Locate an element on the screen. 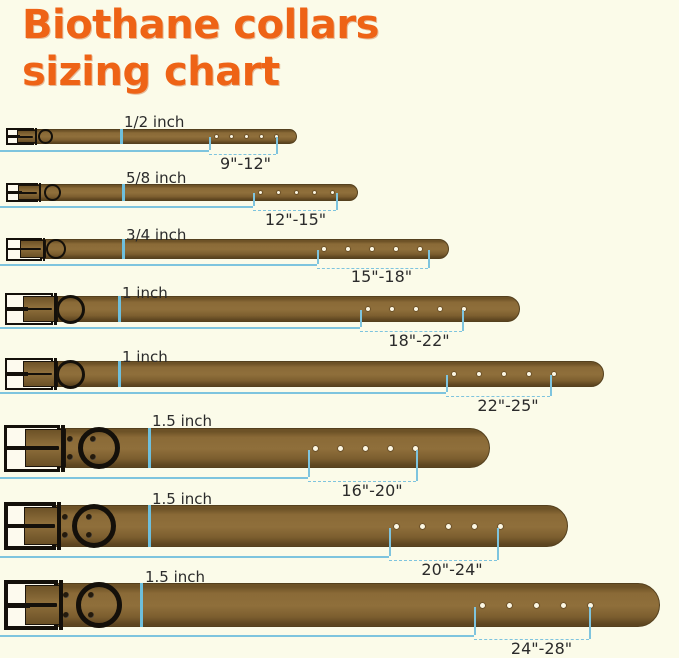  neck-range-label: 24"-28" is located at coordinates (541, 648).